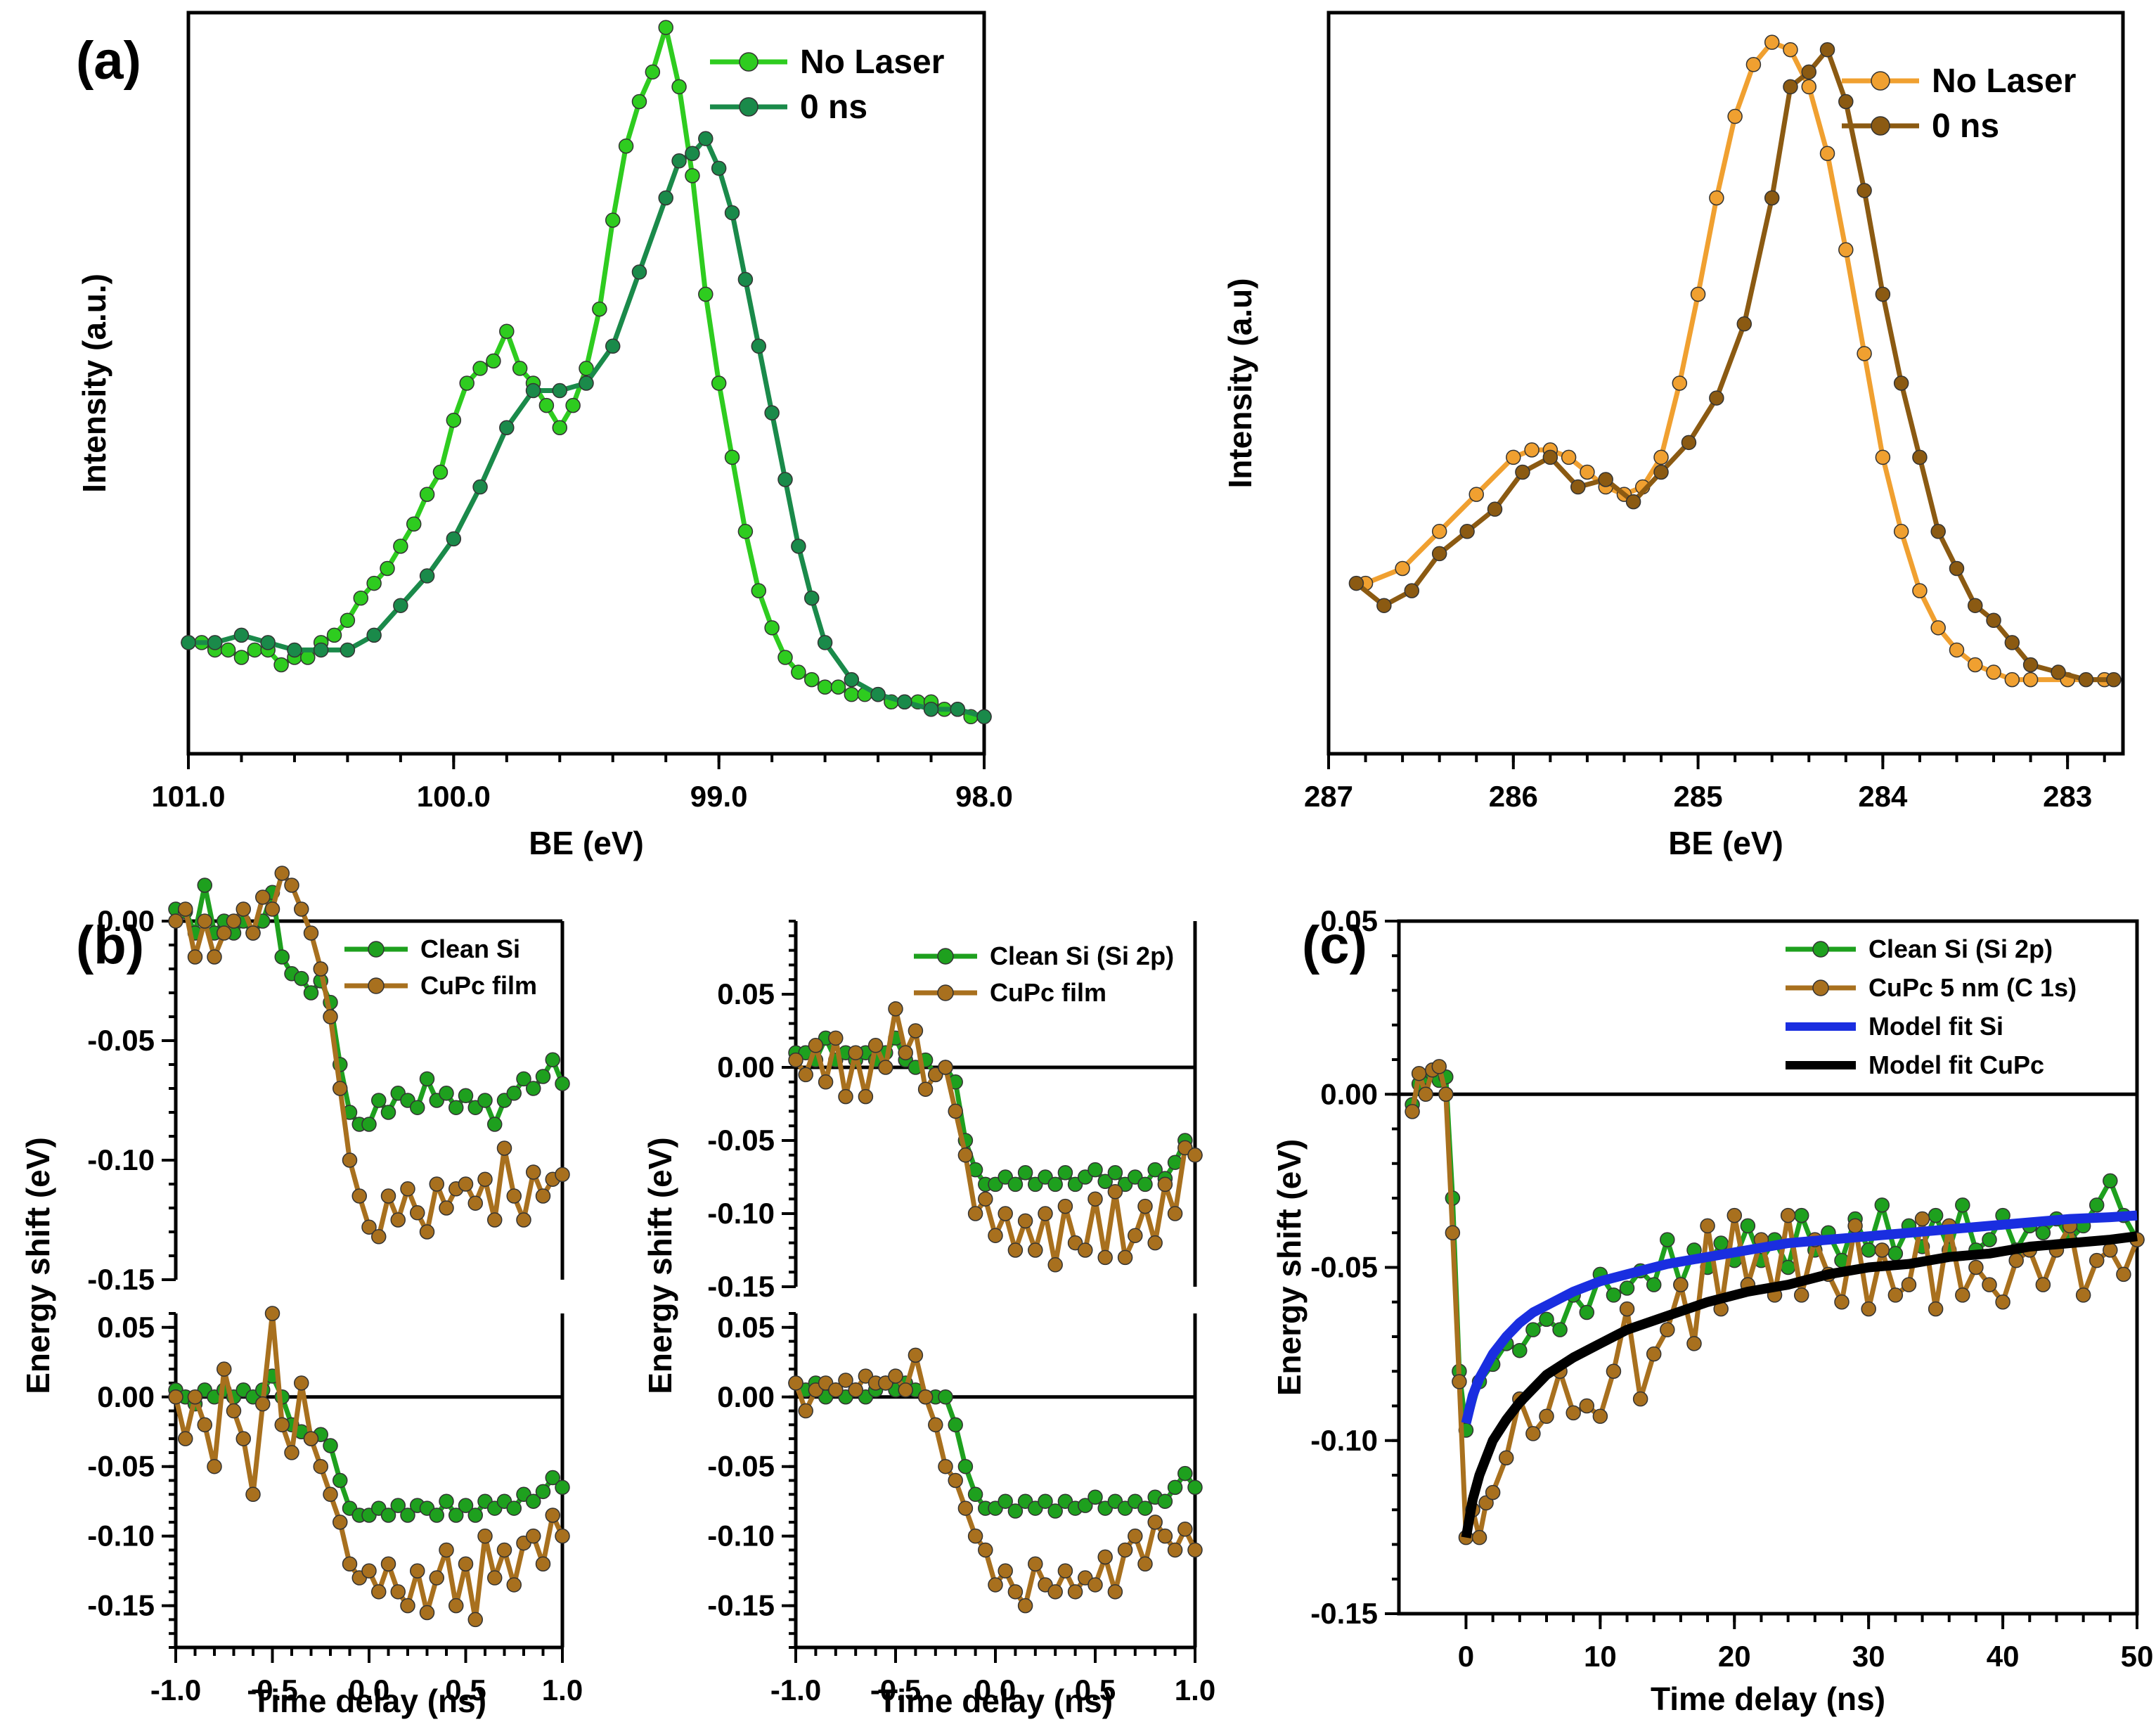 The height and width of the screenshot is (1729, 2156). I want to click on x-tick-label: 1.0, so click(562, 1689).